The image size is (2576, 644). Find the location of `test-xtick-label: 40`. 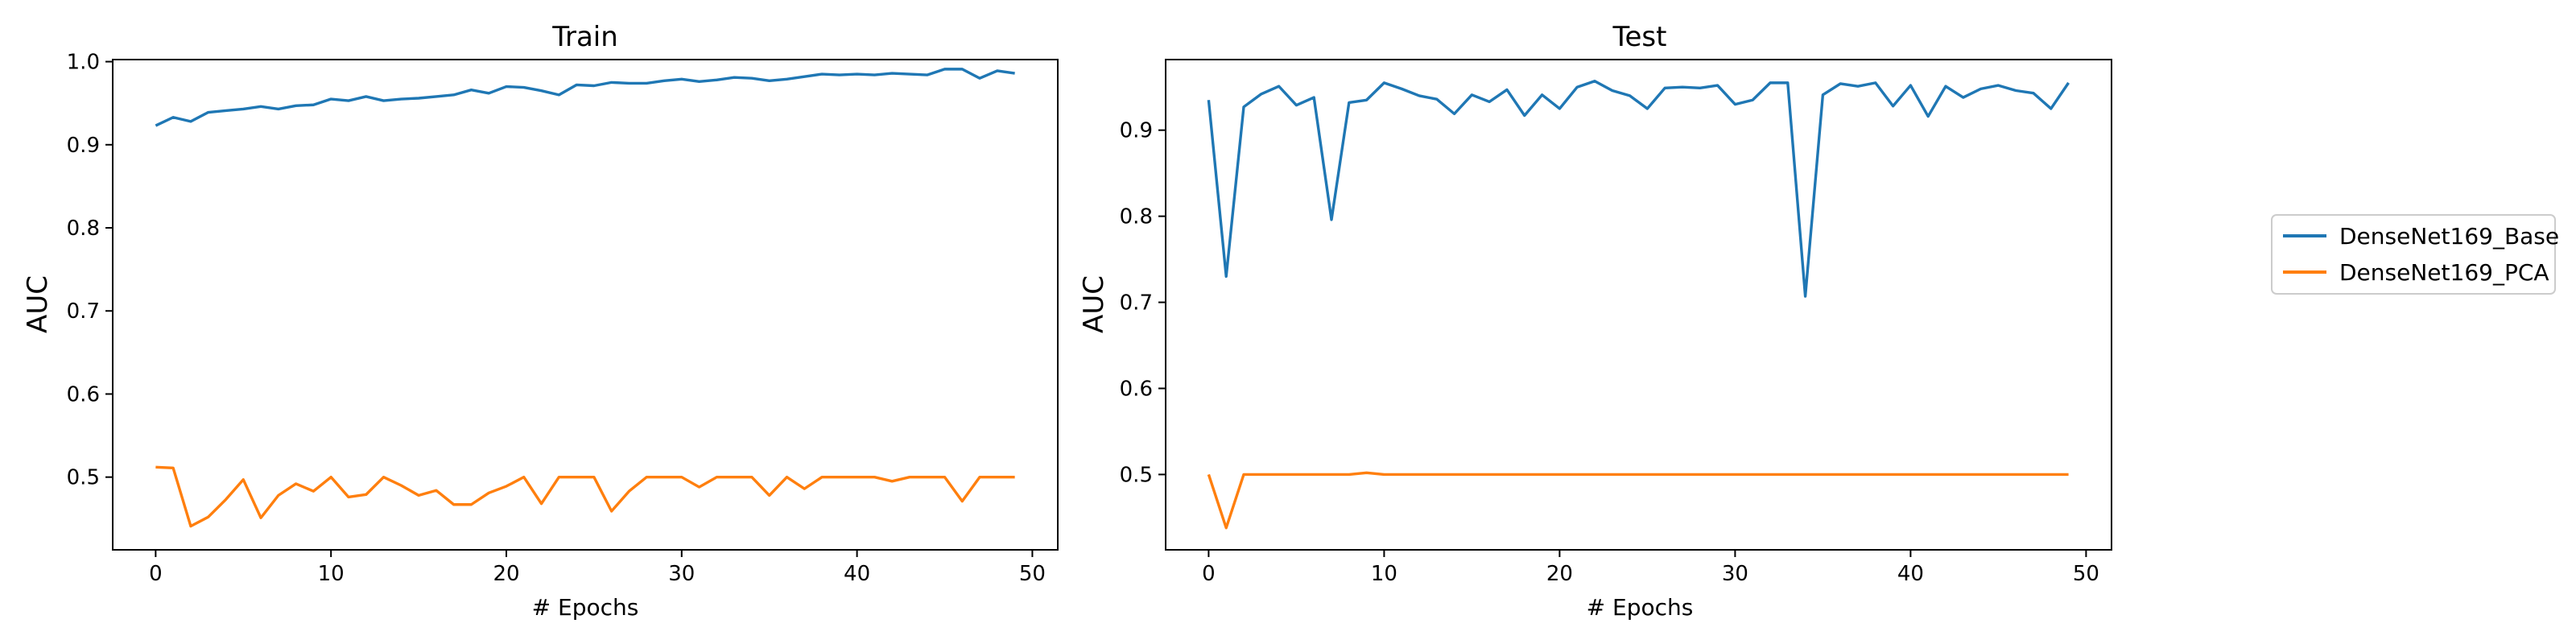

test-xtick-label: 40 is located at coordinates (1910, 574).